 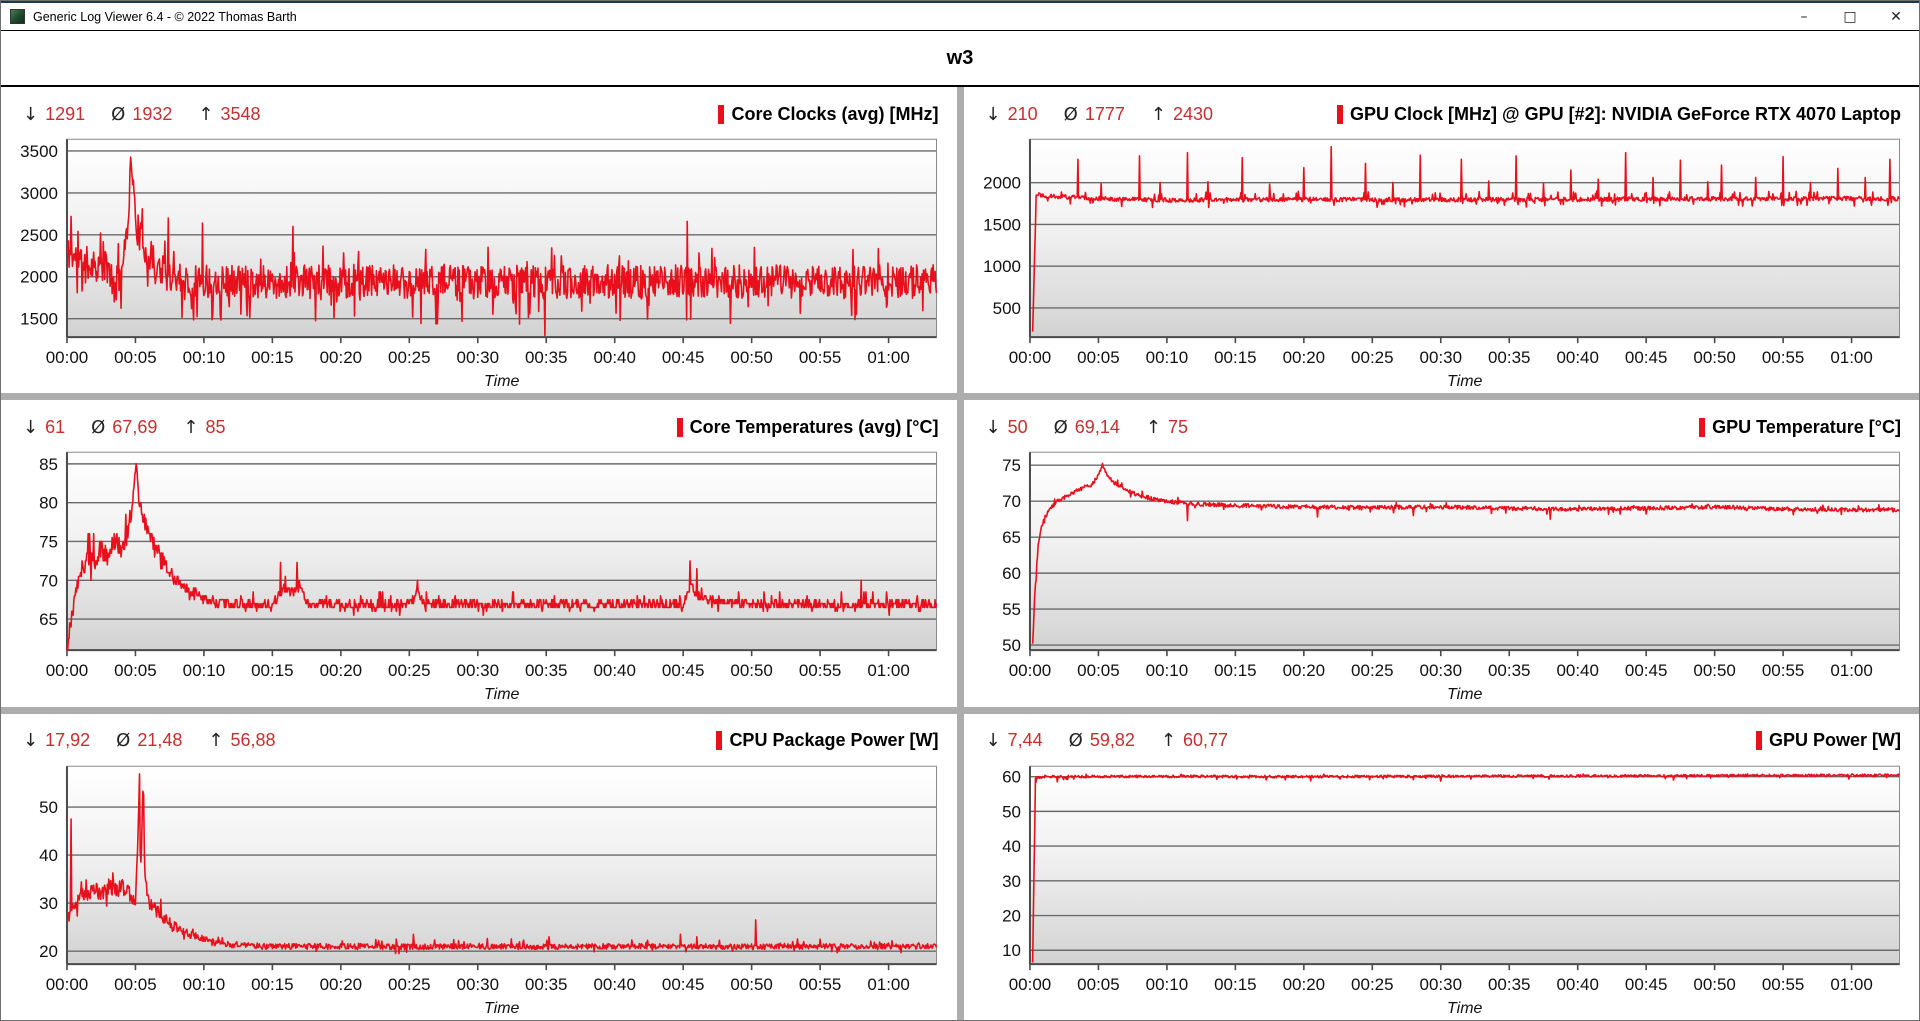 I want to click on chart-title: CPU Package Power [W], so click(x=827, y=740).